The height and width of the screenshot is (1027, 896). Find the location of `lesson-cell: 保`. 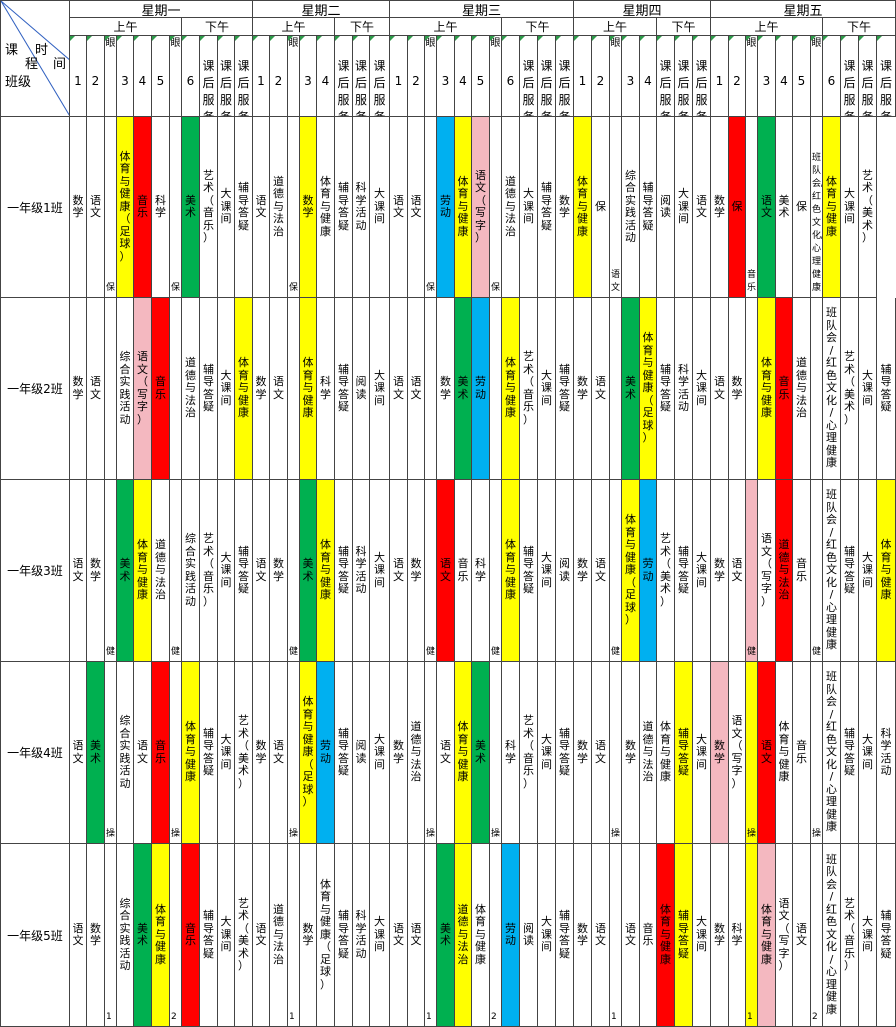

lesson-cell: 保 is located at coordinates (601, 207).